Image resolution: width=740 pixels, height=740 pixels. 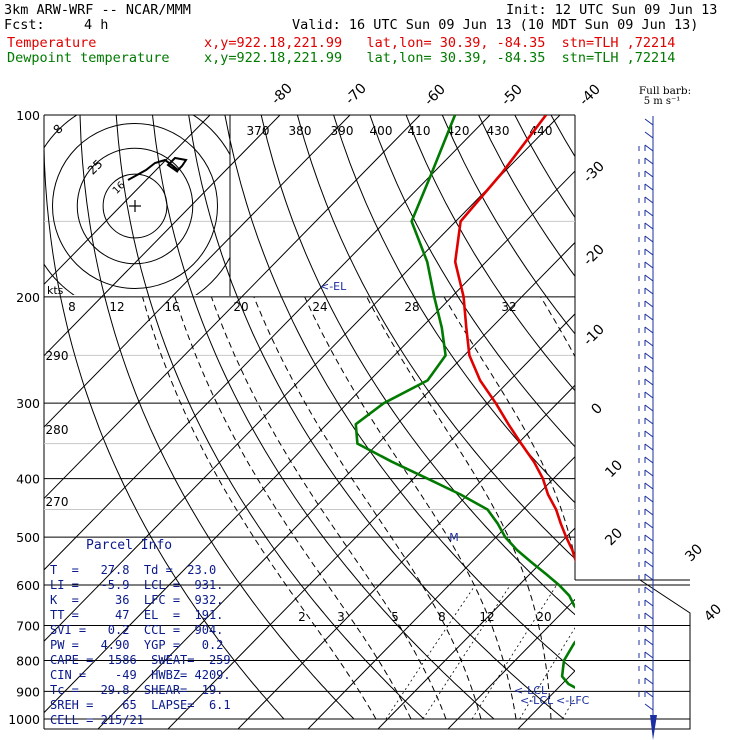 I want to click on isotherm-label: -70, so click(x=355, y=93).